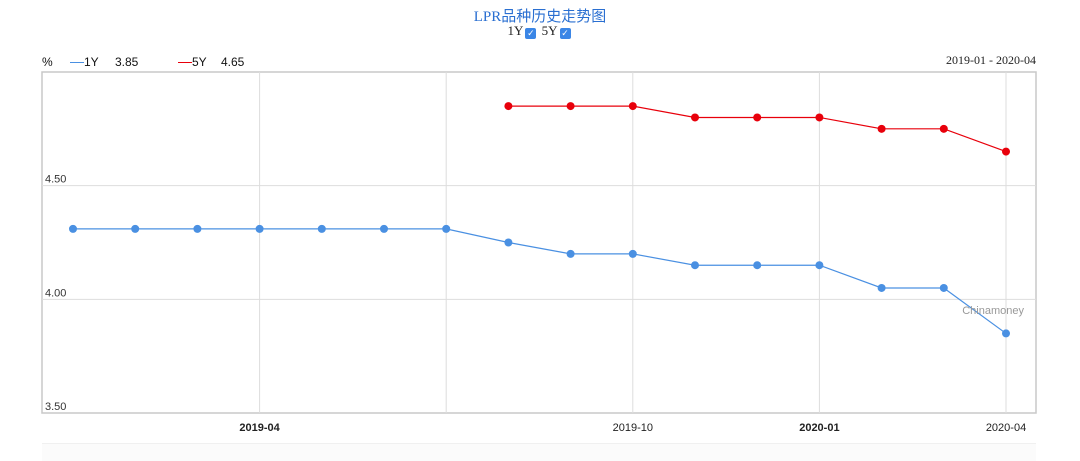 Image resolution: width=1080 pixels, height=461 pixels. I want to click on toggle-5y-checkbox: ✓, so click(565, 33).